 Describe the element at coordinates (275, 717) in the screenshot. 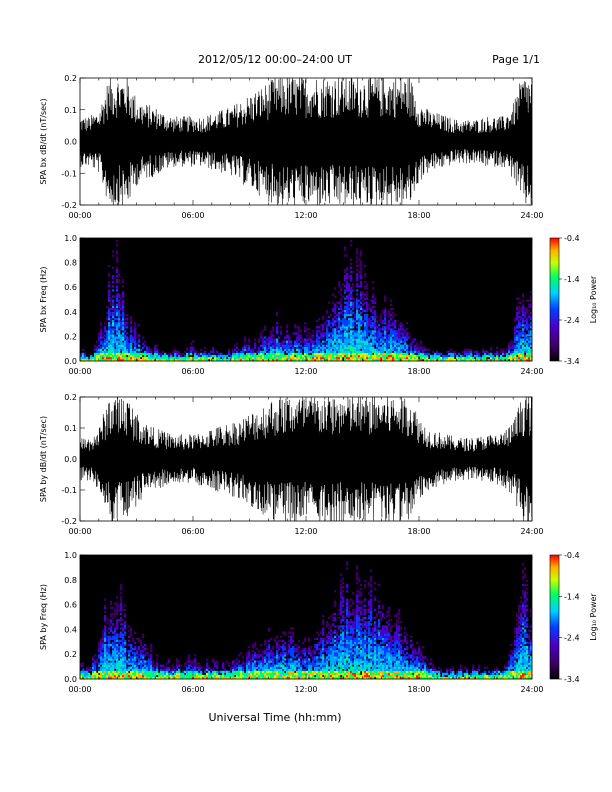

I see `x-axis-label: Universal Time (hh:mm)` at that location.